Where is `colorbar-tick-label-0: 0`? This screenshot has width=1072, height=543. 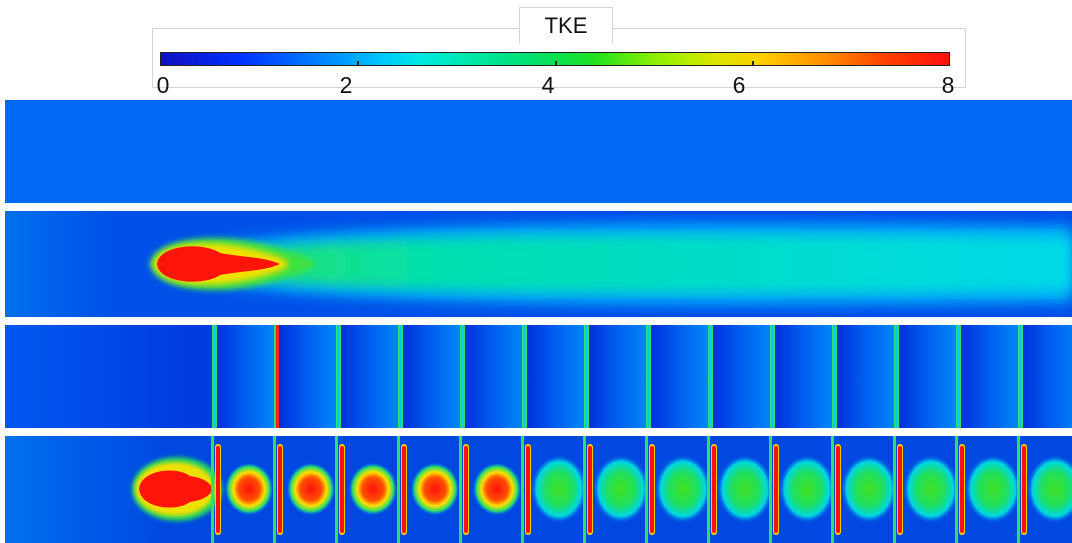
colorbar-tick-label-0: 0 is located at coordinates (163, 85).